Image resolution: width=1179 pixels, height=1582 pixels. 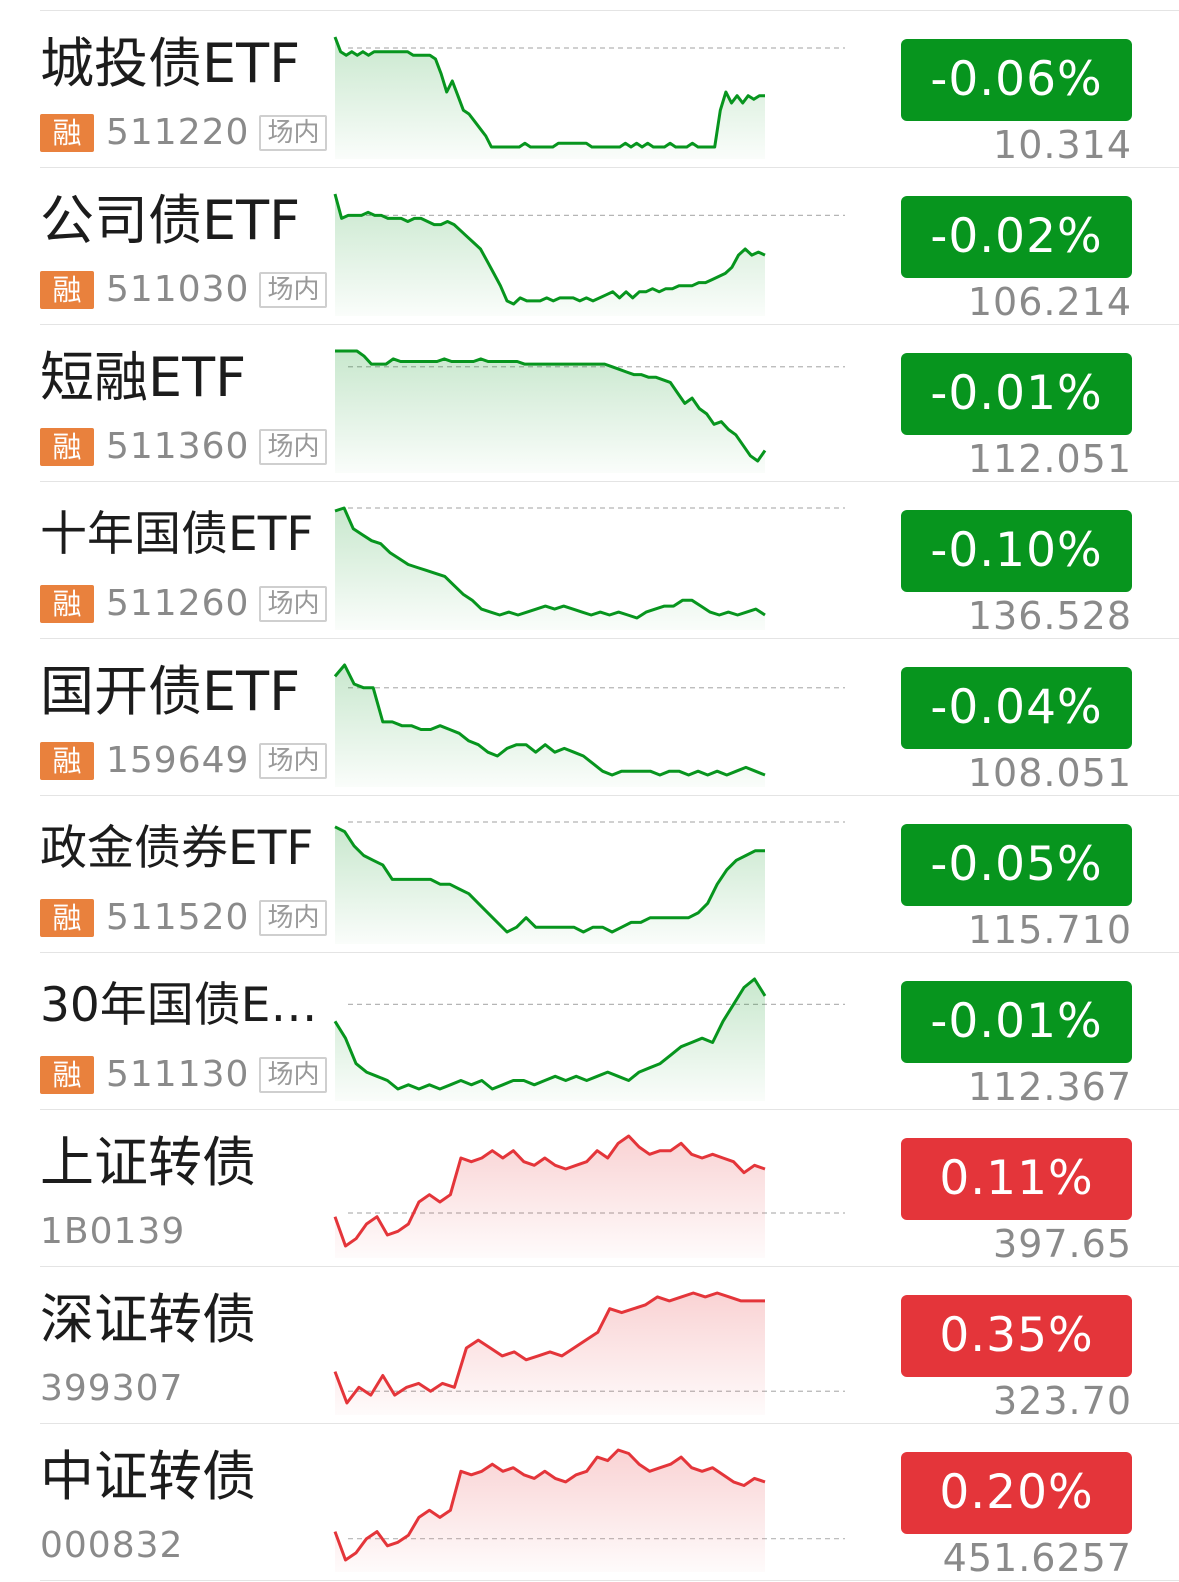 I want to click on security-meta: 000832, so click(x=116, y=1546).